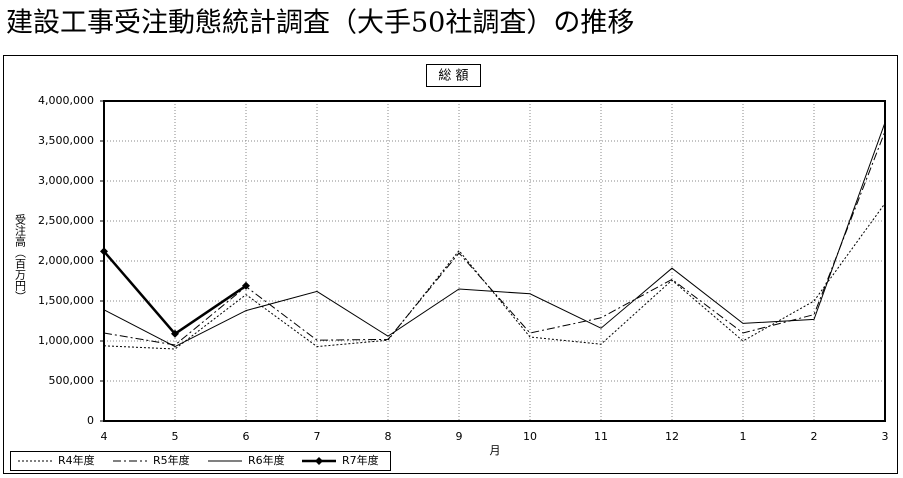  What do you see at coordinates (66, 220) in the screenshot?
I see `y-tick-label: 2,500,000` at bounding box center [66, 220].